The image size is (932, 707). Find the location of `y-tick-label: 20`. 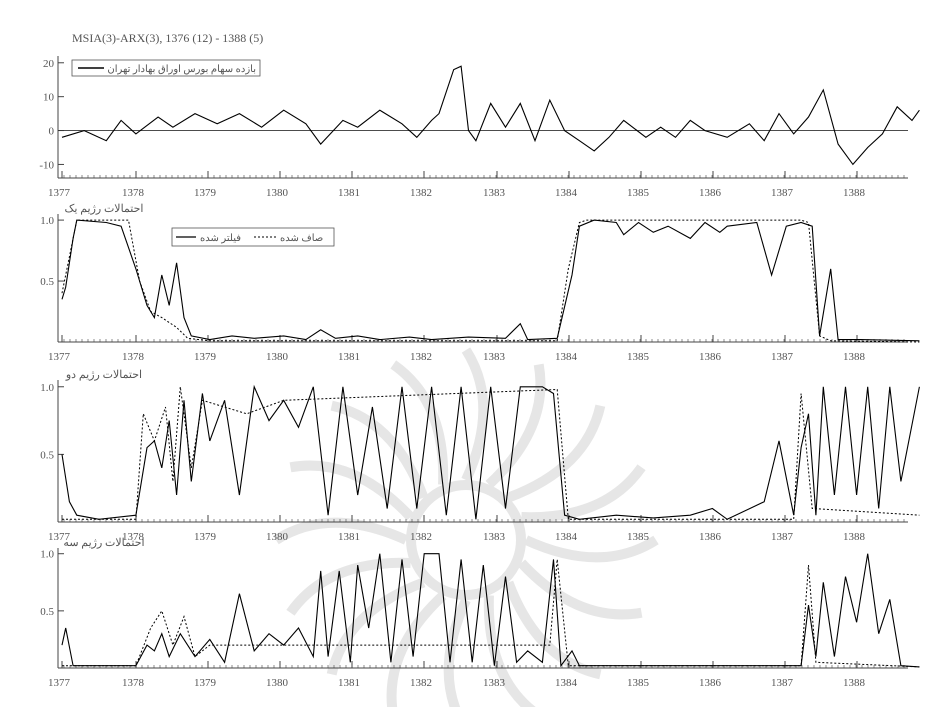

y-tick-label: 20 is located at coordinates (49, 64).